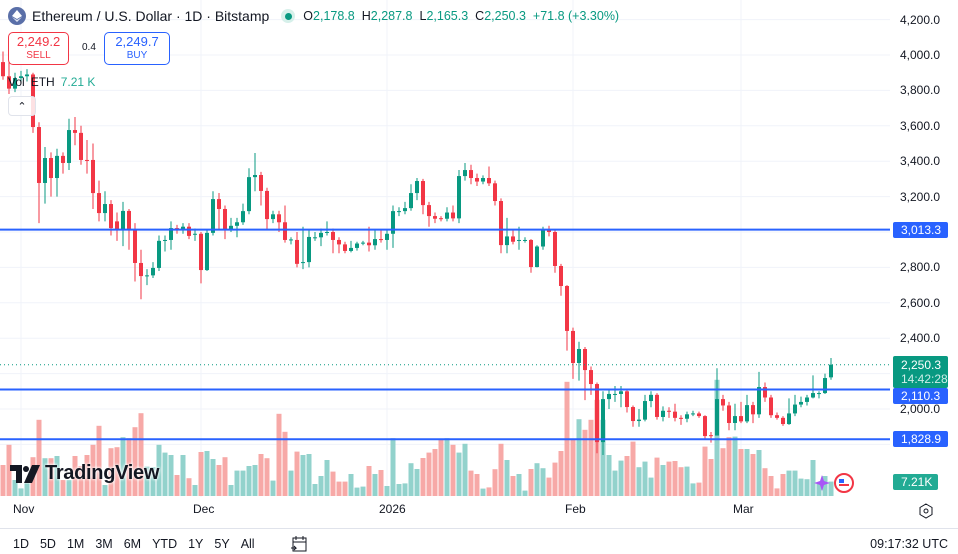 The height and width of the screenshot is (554, 958). What do you see at coordinates (47, 544) in the screenshot?
I see `range-button-5d: 5D` at bounding box center [47, 544].